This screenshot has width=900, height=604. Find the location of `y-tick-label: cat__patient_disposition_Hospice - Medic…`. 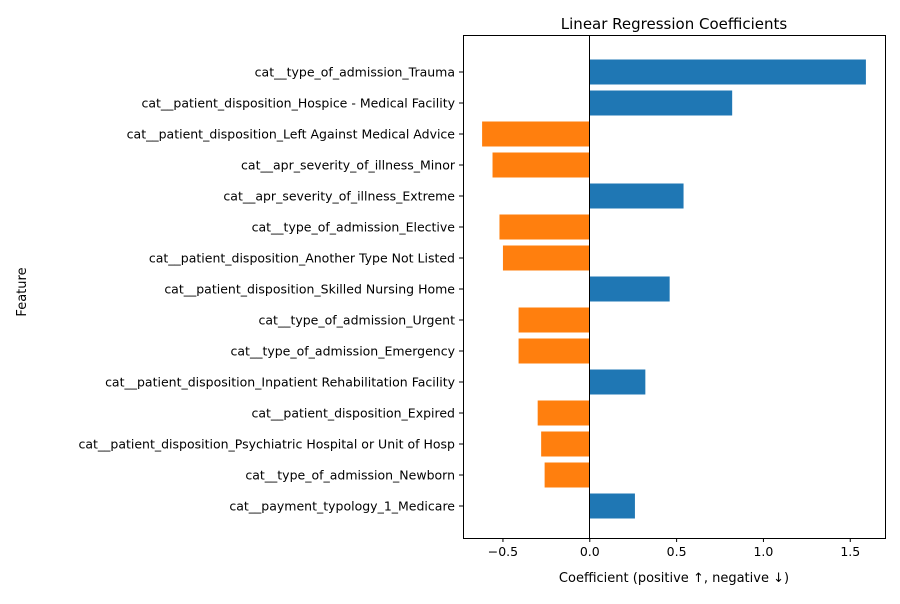

y-tick-label: cat__patient_disposition_Hospice - Medic… is located at coordinates (299, 103).